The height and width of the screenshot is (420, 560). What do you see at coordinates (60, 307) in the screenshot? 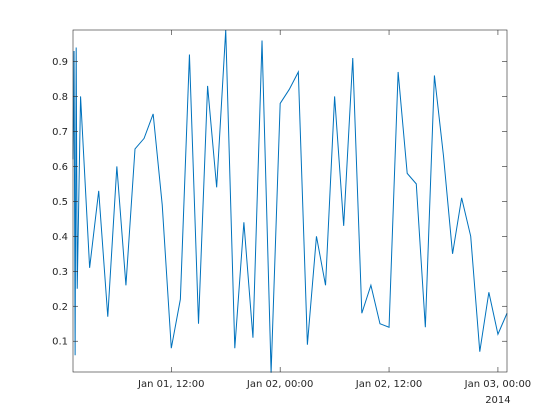
I see `y-tick-label: 0.2` at bounding box center [60, 307].